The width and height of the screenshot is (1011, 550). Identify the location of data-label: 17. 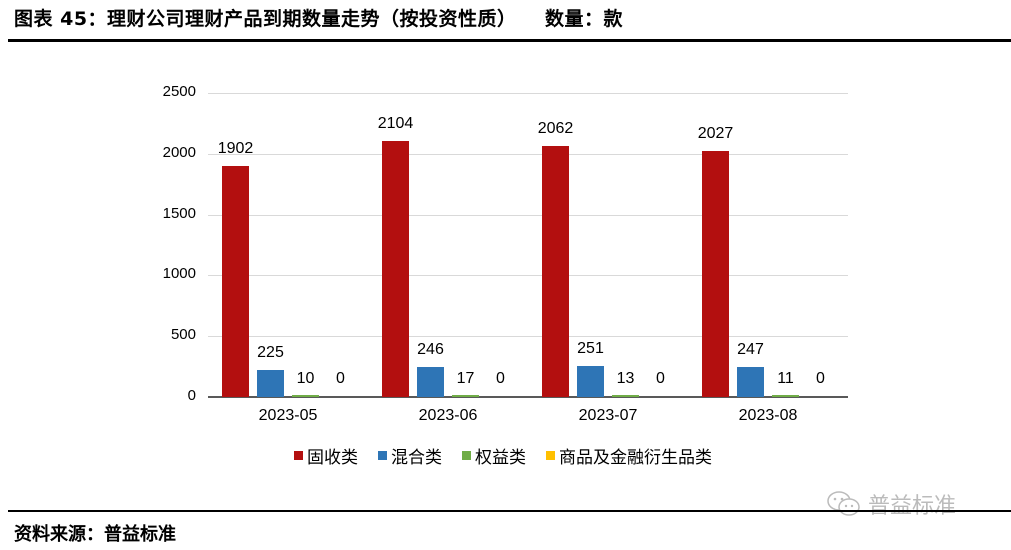
(465, 378).